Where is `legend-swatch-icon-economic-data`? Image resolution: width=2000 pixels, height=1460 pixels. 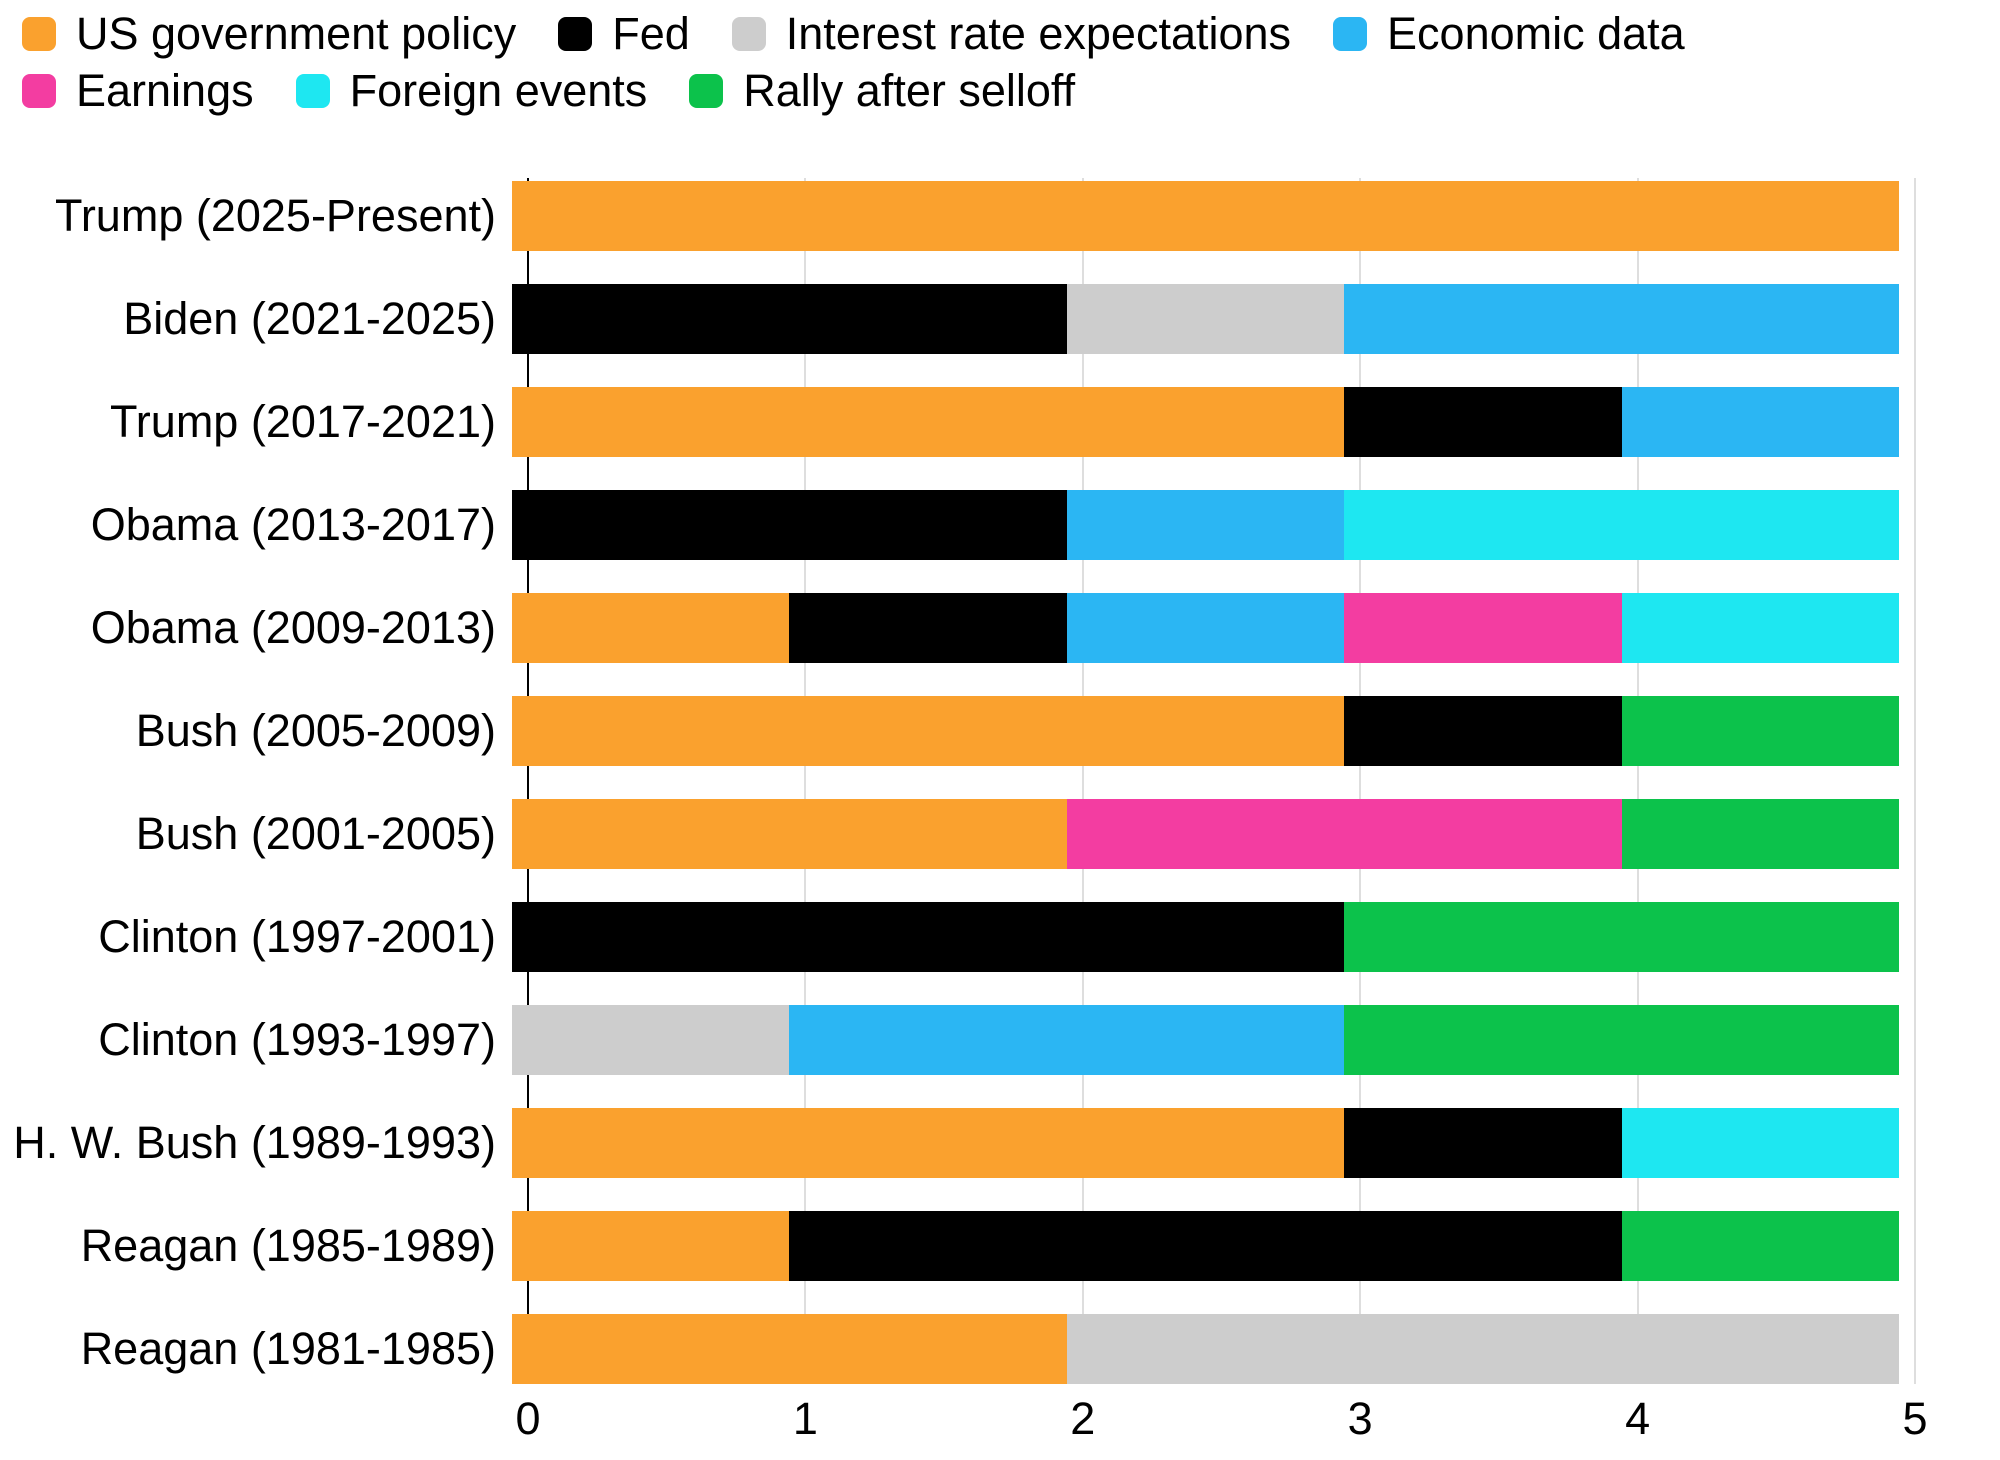 legend-swatch-icon-economic-data is located at coordinates (1350, 34).